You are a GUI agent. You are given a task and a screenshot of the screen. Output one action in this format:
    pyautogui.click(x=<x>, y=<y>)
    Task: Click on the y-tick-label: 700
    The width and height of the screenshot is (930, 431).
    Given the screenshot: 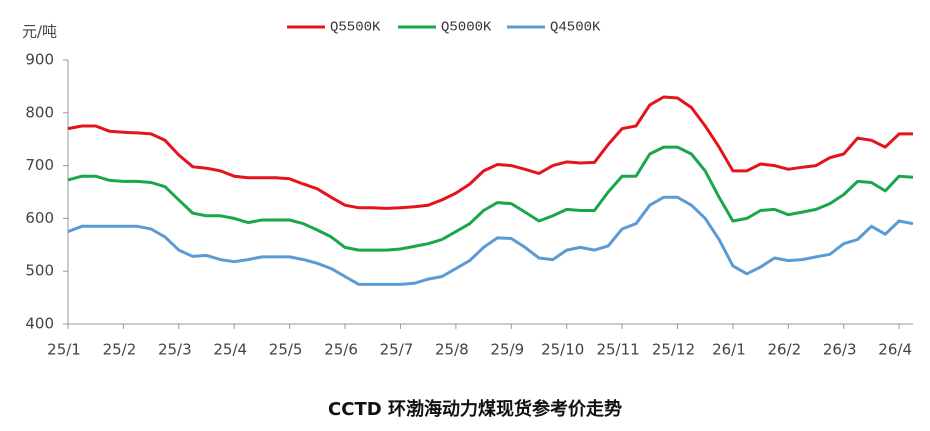 What is the action you would take?
    pyautogui.click(x=39, y=165)
    